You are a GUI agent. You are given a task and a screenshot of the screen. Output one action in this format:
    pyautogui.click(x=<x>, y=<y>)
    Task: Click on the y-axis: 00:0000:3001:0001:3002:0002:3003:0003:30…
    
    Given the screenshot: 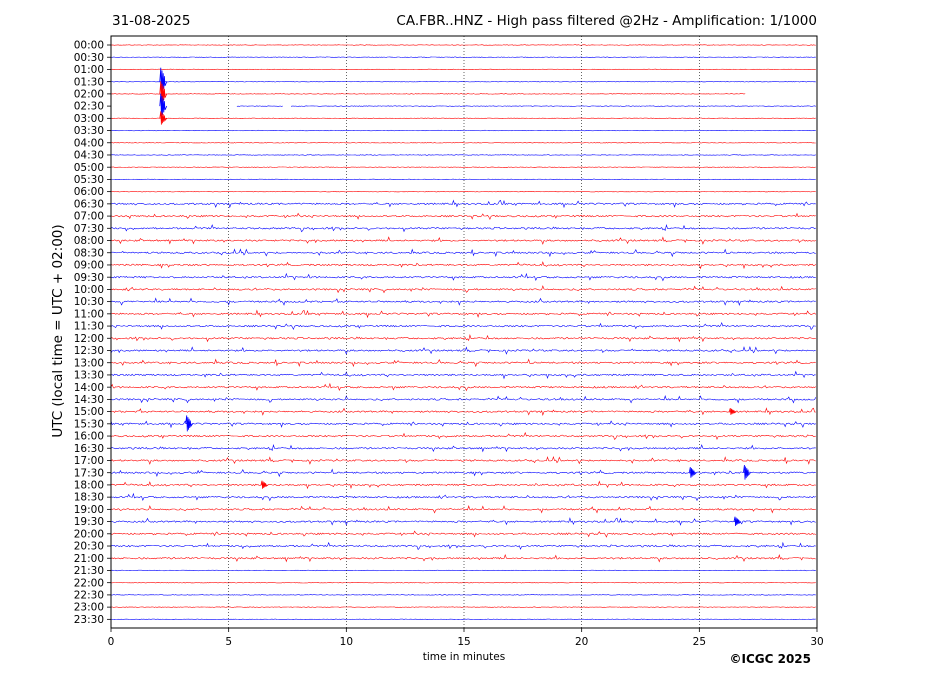 What is the action you would take?
    pyautogui.click(x=92, y=333)
    